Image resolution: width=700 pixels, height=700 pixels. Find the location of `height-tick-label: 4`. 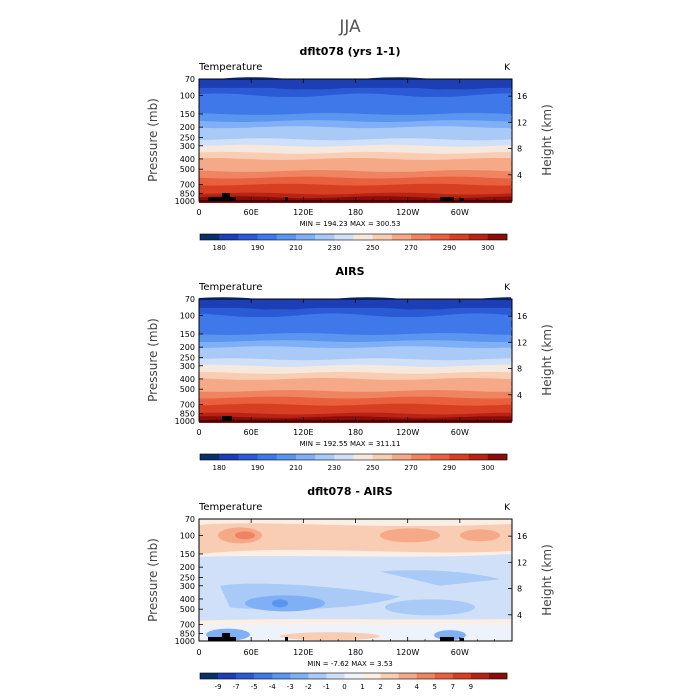

height-tick-label: 4 is located at coordinates (519, 395).